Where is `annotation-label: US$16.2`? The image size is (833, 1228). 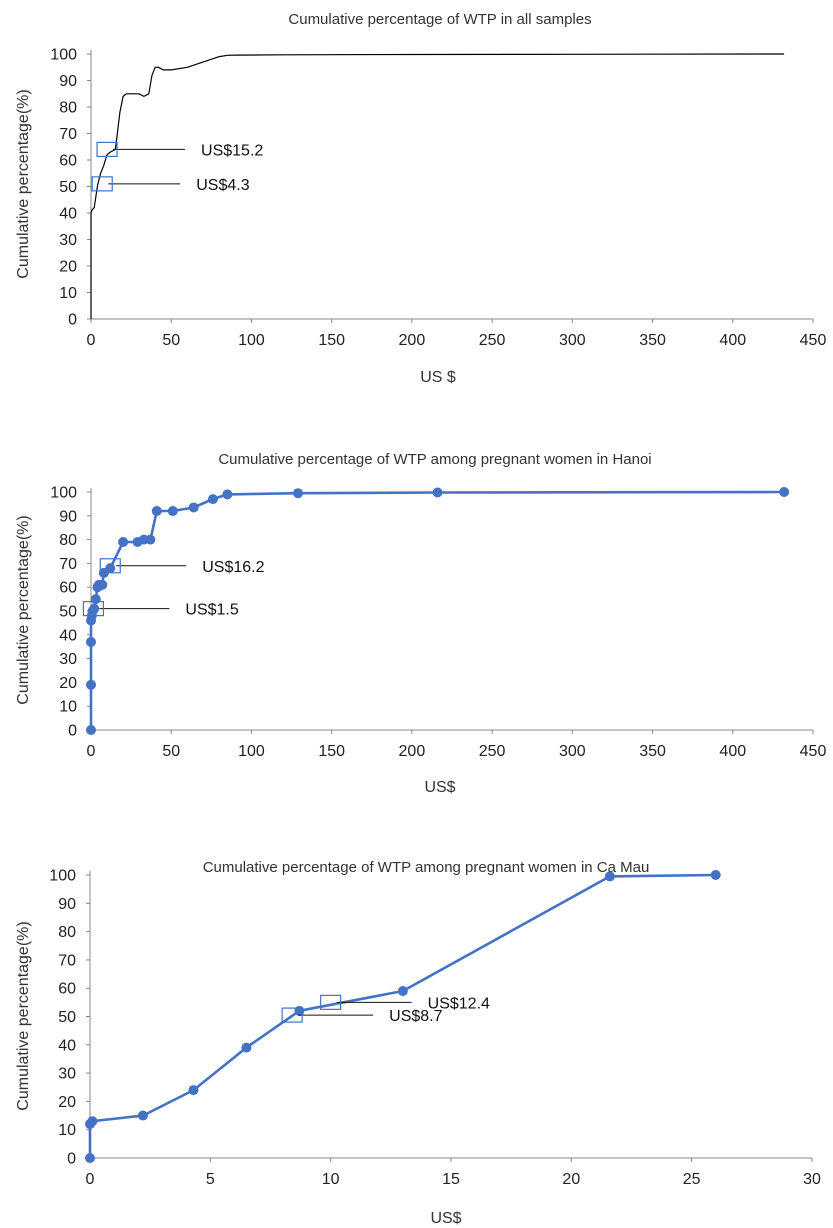 annotation-label: US$16.2 is located at coordinates (233, 567).